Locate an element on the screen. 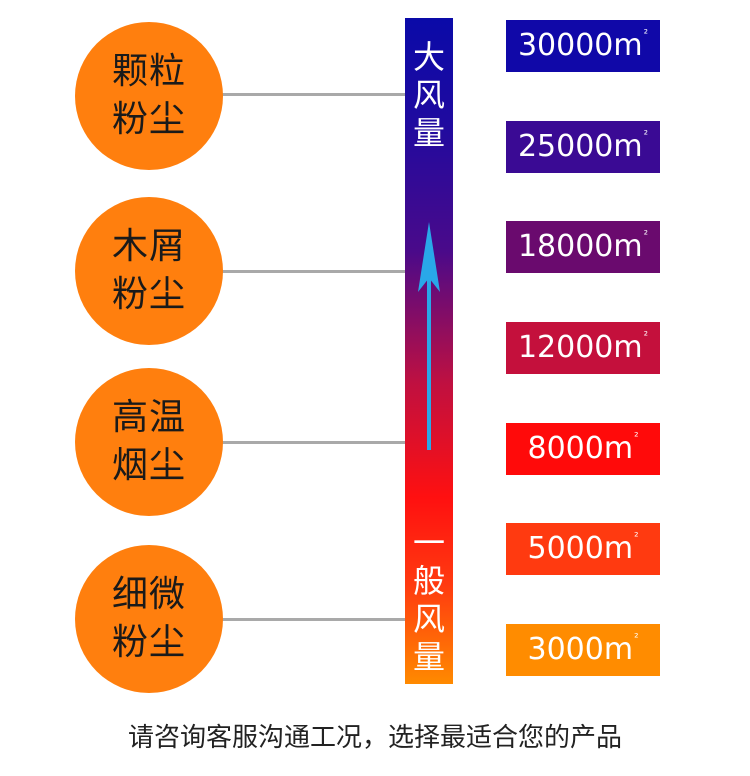 The width and height of the screenshot is (750, 776). category-label-line1: 木屑 is located at coordinates (148, 246).